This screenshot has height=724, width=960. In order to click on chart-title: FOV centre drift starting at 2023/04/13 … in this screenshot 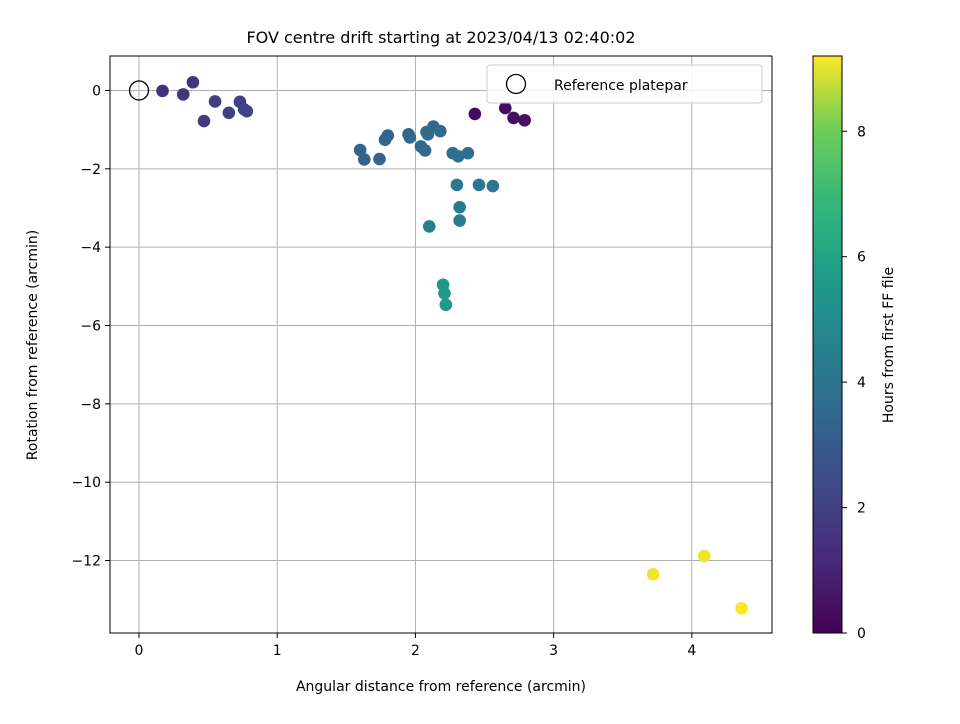, I will do `click(440, 37)`.